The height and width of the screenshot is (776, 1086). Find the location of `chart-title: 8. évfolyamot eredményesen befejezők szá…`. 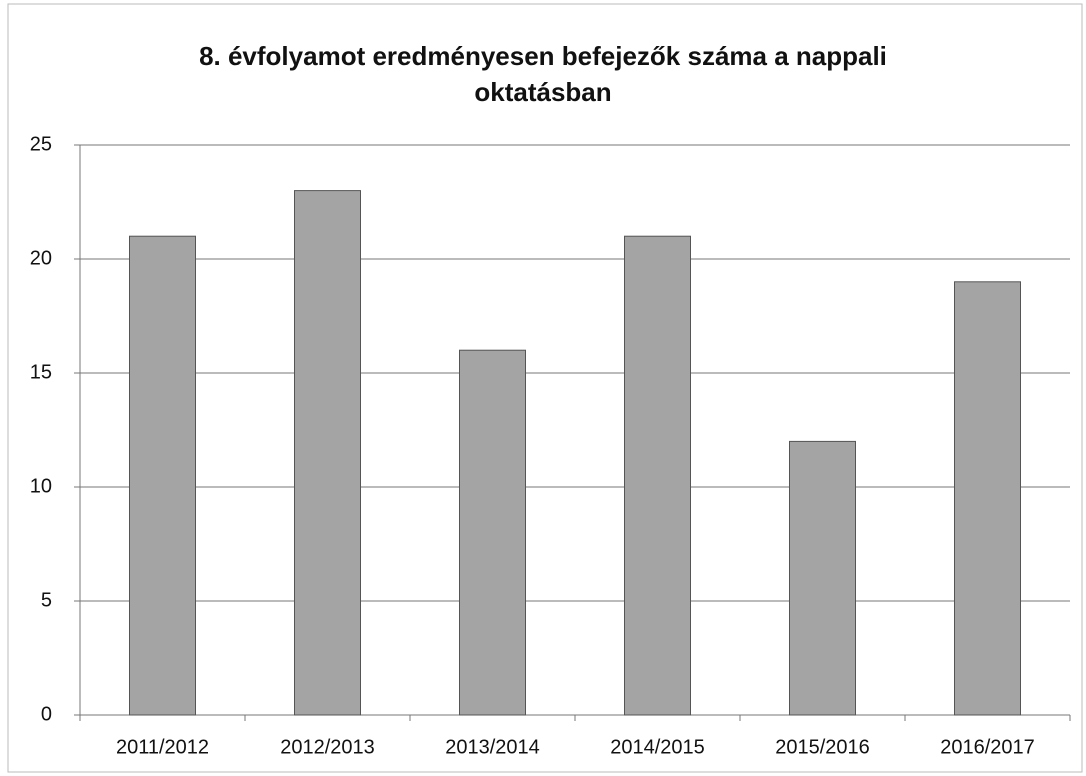

chart-title: 8. évfolyamot eredményesen befejezők szá… is located at coordinates (543, 74).